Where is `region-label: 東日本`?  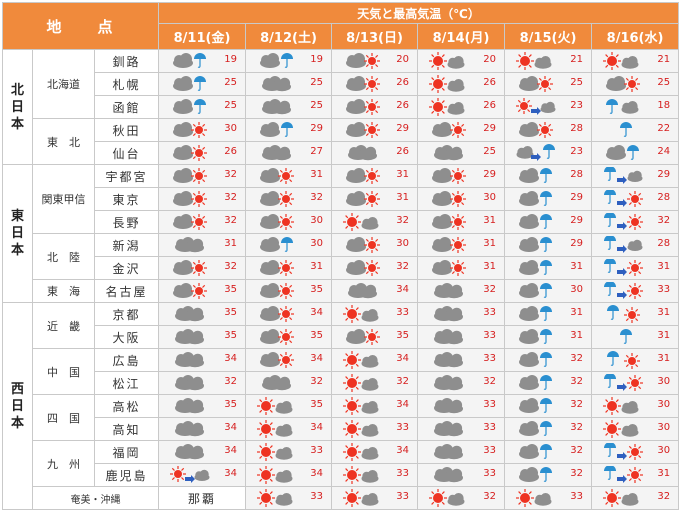 region-label: 東日本 is located at coordinates (17, 233).